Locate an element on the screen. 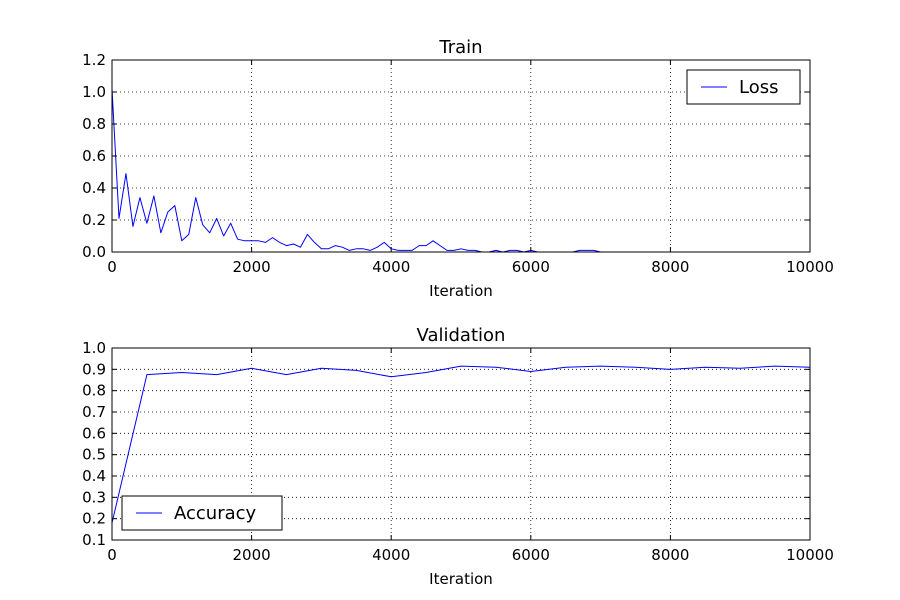 This screenshot has width=900, height=600. validation-legend: Accuracy is located at coordinates (202, 513).